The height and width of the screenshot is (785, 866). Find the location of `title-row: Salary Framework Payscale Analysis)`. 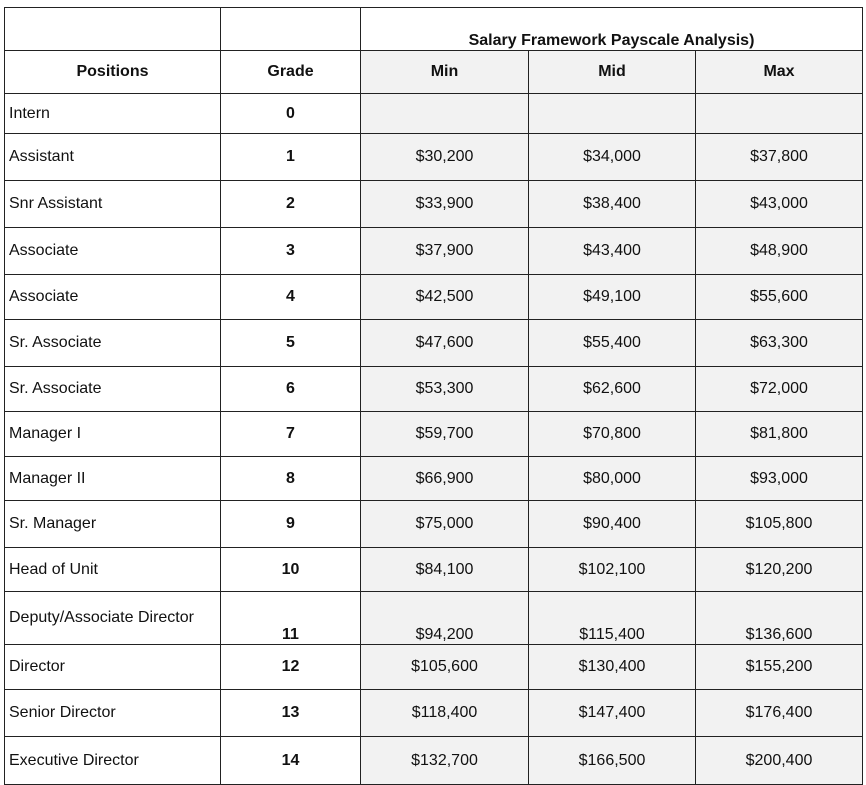

title-row: Salary Framework Payscale Analysis) is located at coordinates (433, 29).